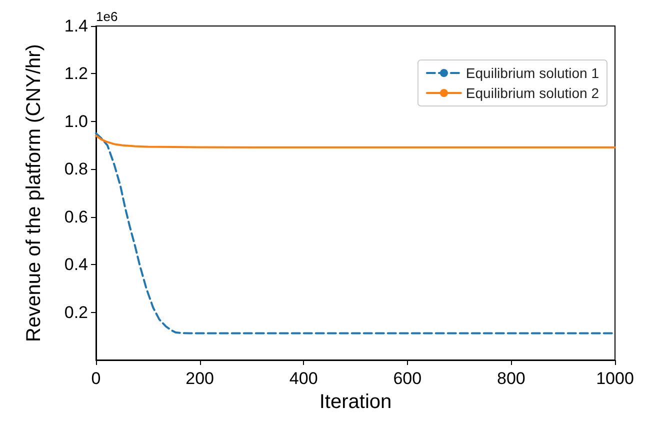  I want to click on y-tick-label: 0.4, so click(76, 264).